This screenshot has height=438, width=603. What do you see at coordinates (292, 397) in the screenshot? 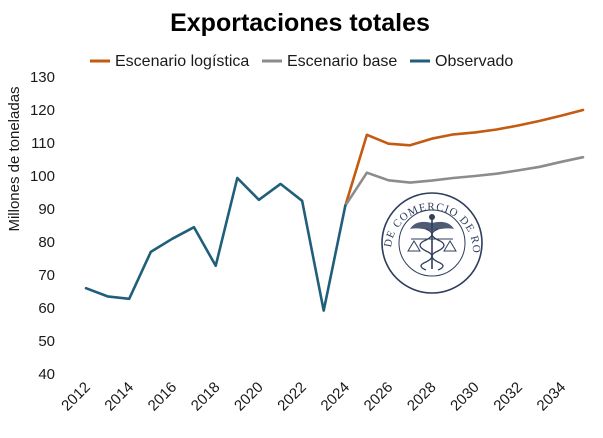
I see `x-tick-label: 2022` at bounding box center [292, 397].